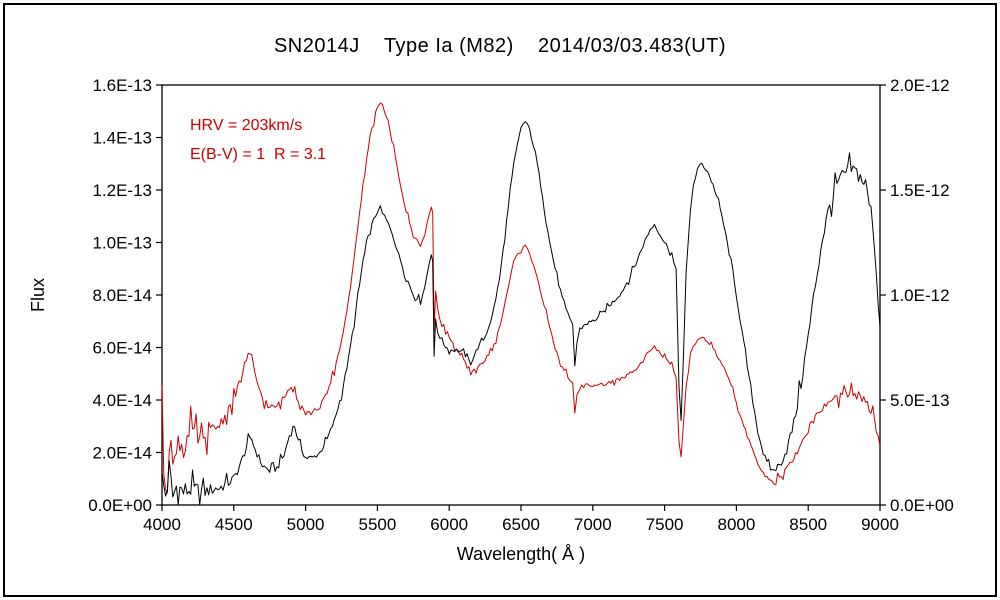 This screenshot has height=600, width=1000. Describe the element at coordinates (306, 524) in the screenshot. I see `x-tick-label: 5000` at that location.